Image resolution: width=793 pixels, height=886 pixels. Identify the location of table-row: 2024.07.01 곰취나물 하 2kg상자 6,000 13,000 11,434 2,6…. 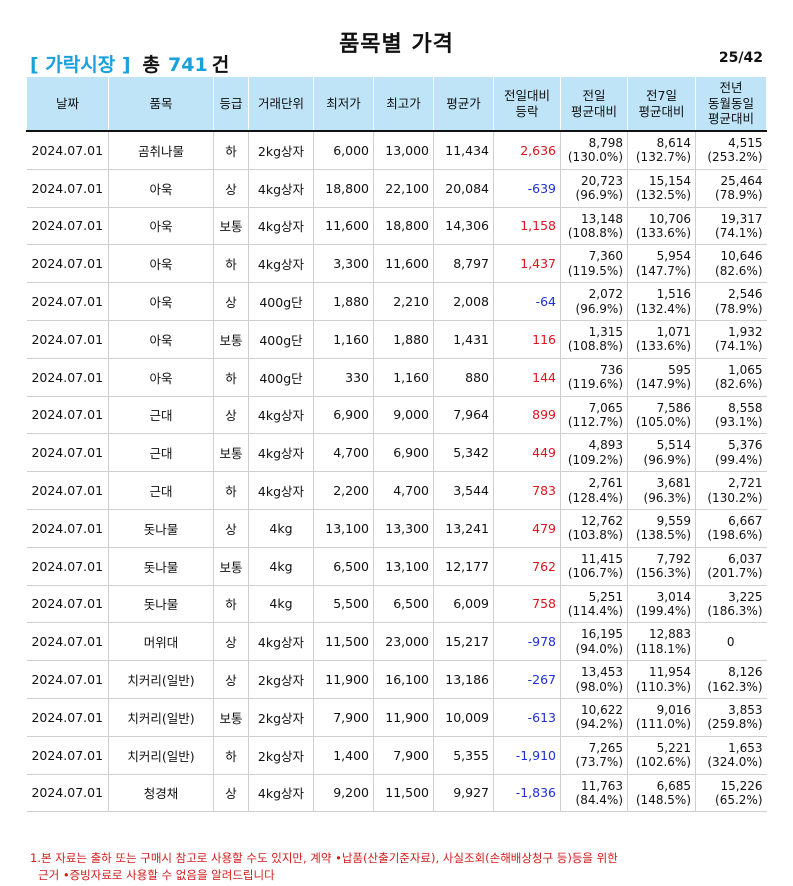
(396, 149).